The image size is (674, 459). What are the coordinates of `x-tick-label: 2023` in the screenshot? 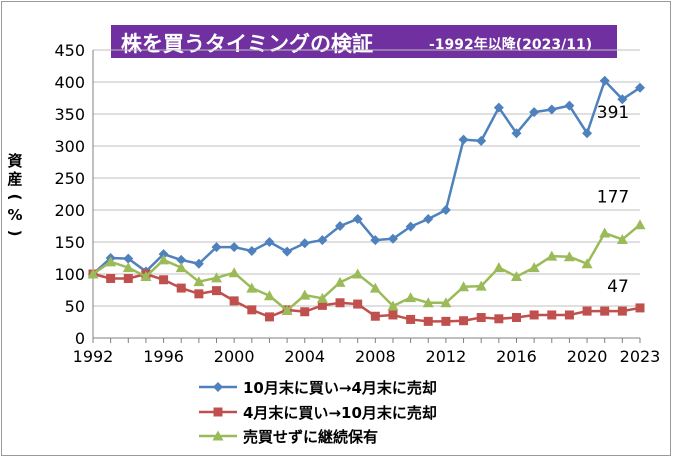 It's located at (640, 356).